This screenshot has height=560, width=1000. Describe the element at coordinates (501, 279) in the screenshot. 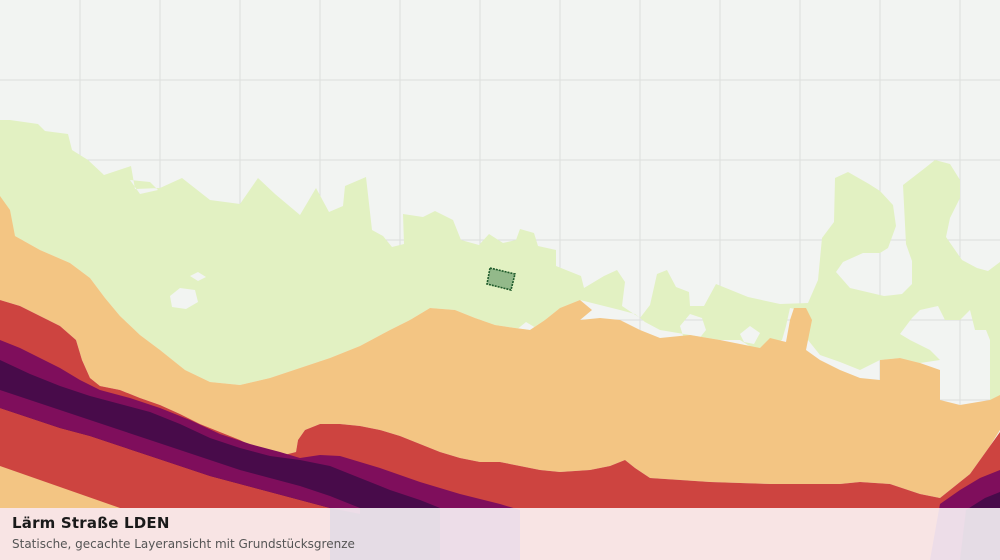

I see `parcel-boundary` at that location.